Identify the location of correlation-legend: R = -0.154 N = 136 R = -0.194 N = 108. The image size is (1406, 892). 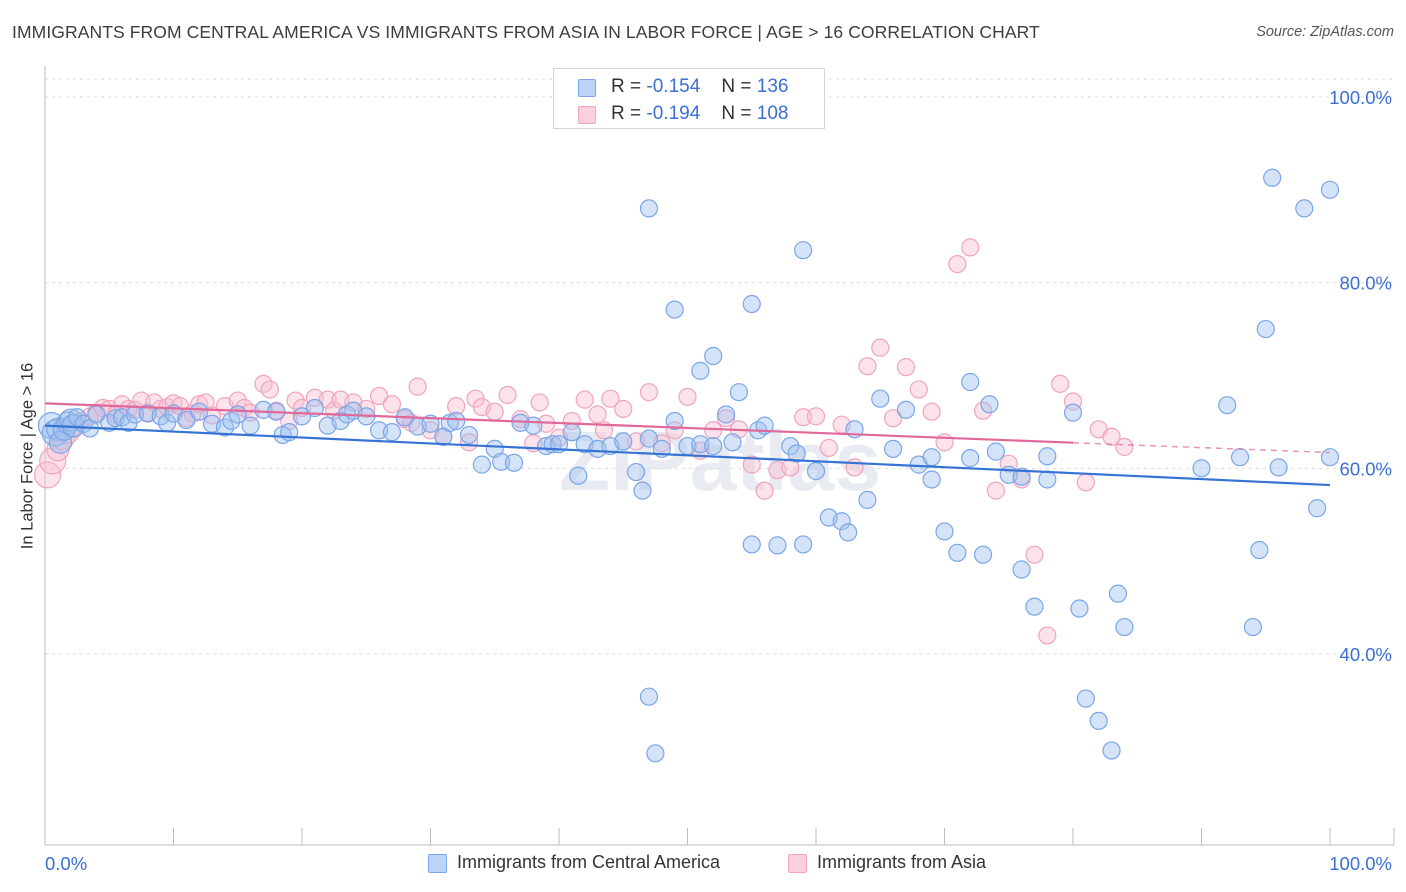
(689, 98).